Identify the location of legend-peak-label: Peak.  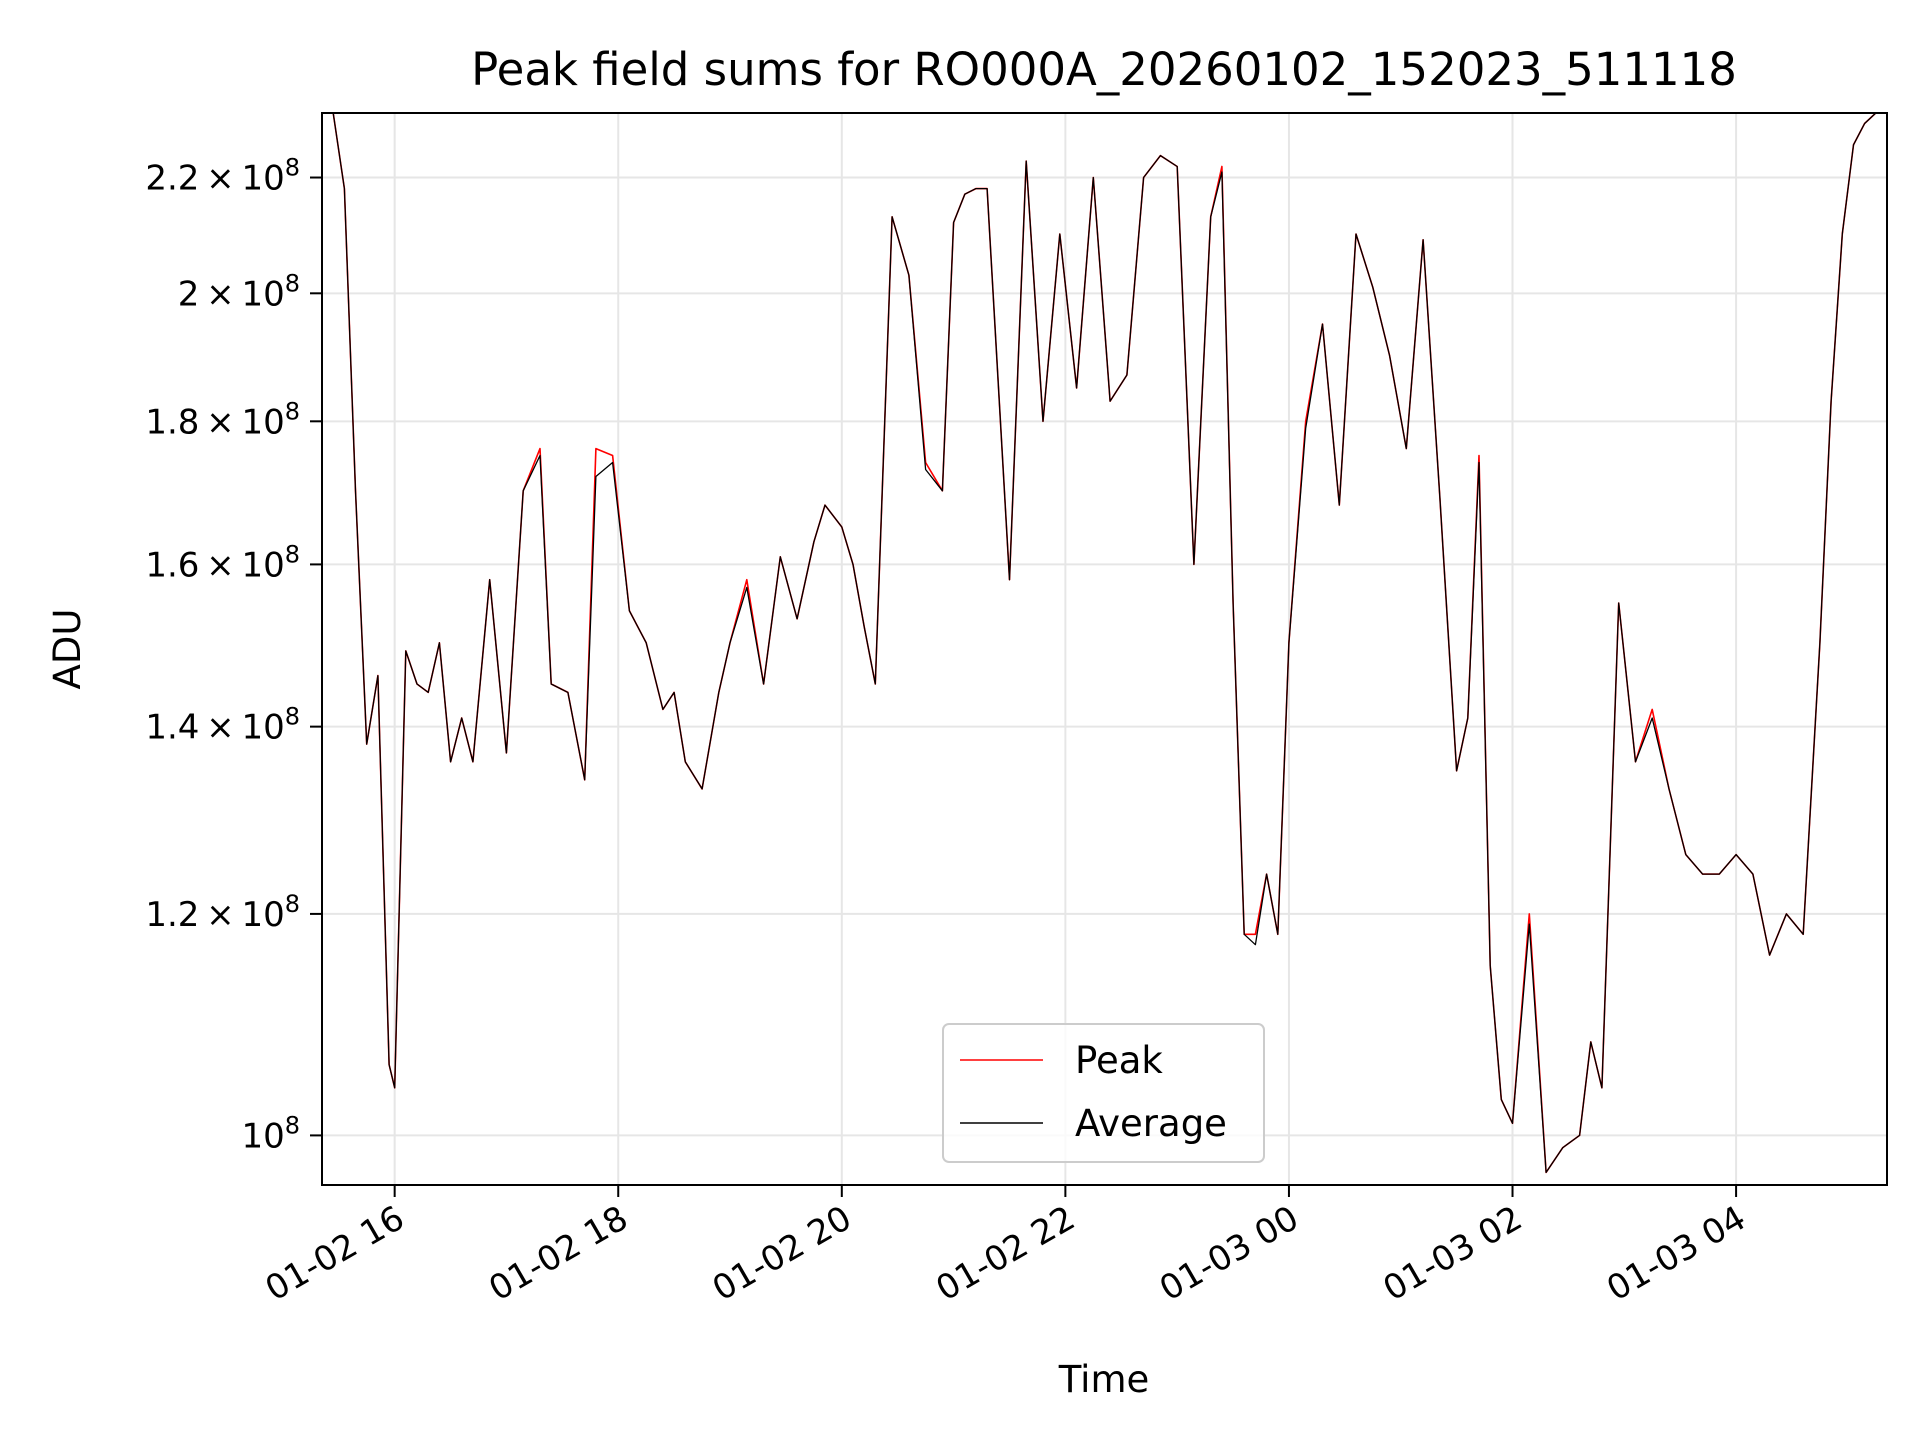
(1119, 1060).